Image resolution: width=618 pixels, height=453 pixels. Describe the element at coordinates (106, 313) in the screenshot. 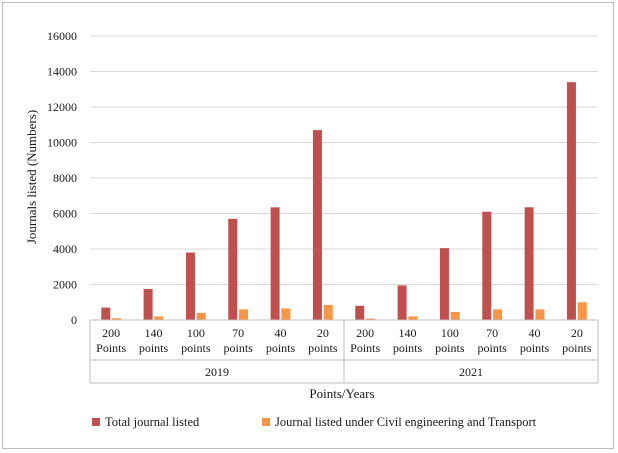

I see `bar-s0-c0` at that location.